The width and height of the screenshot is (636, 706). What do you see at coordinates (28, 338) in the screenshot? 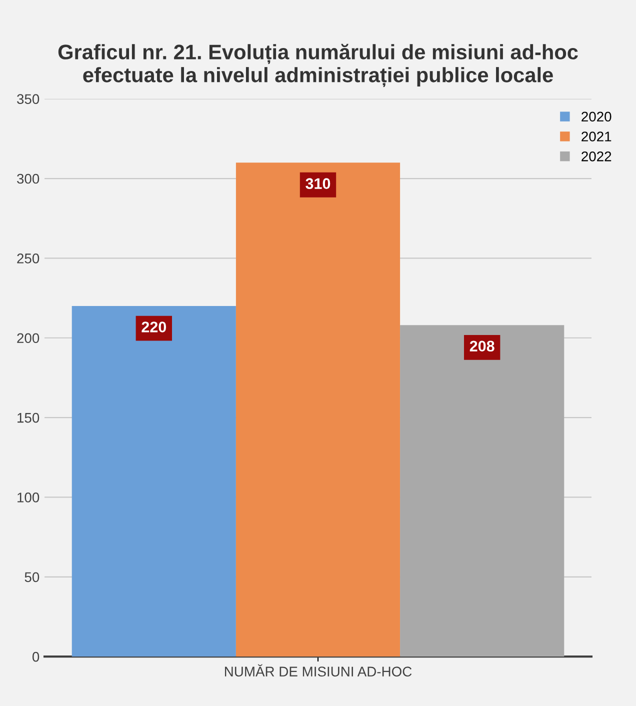
I see `y-tick-label: 200` at bounding box center [28, 338].